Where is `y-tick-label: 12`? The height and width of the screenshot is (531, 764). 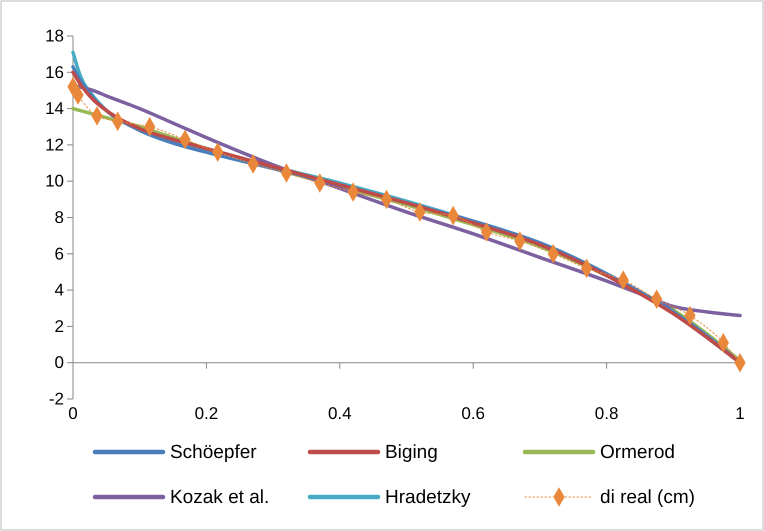
y-tick-label: 12 is located at coordinates (54, 144).